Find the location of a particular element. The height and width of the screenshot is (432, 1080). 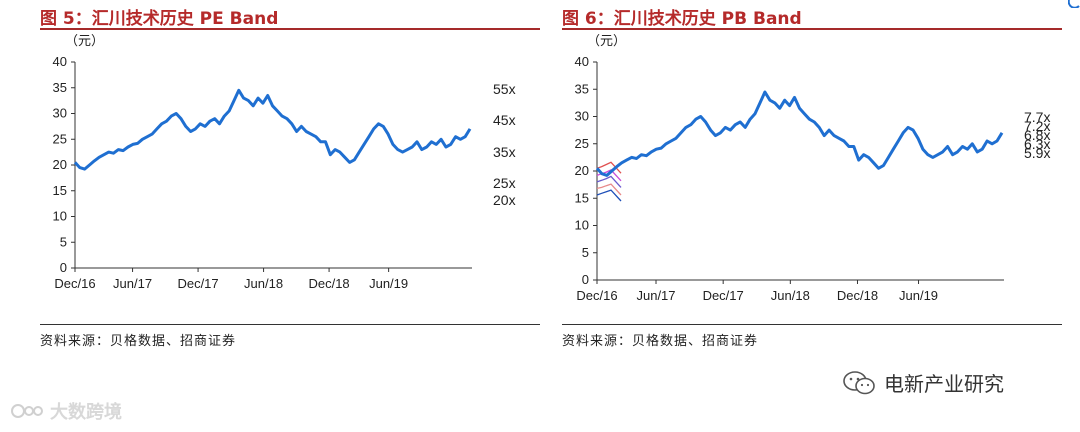

brand-watermark: 大数跨境 is located at coordinates (66, 411).